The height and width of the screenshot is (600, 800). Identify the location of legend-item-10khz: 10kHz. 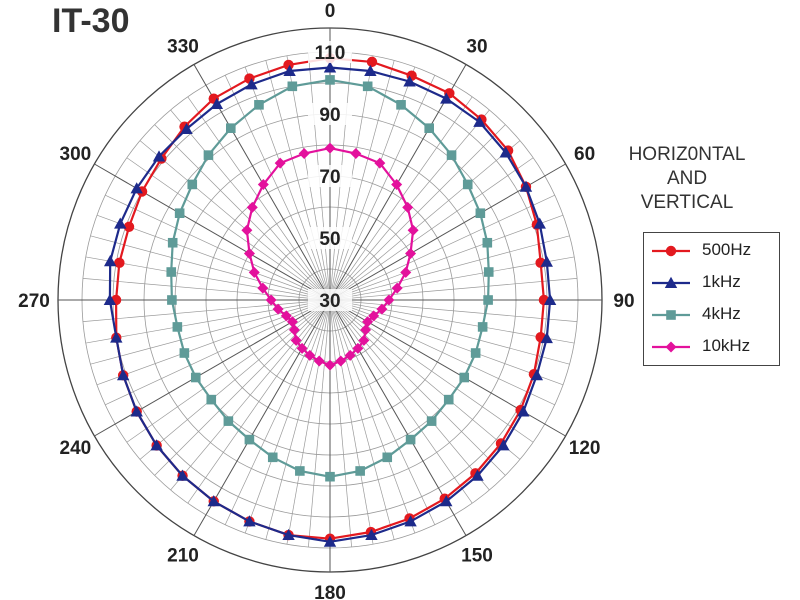
(711, 347).